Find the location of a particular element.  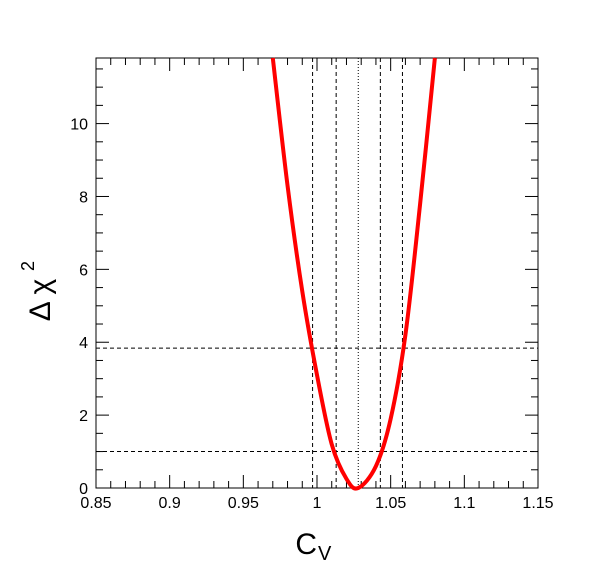

x-axis-title: C is located at coordinates (306, 544).